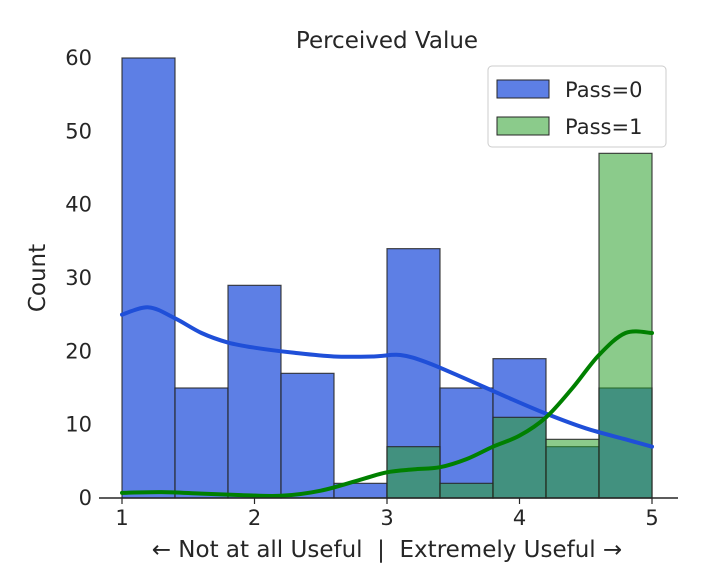 The height and width of the screenshot is (588, 706). Describe the element at coordinates (254, 518) in the screenshot. I see `x-tick-label-2: 2` at that location.